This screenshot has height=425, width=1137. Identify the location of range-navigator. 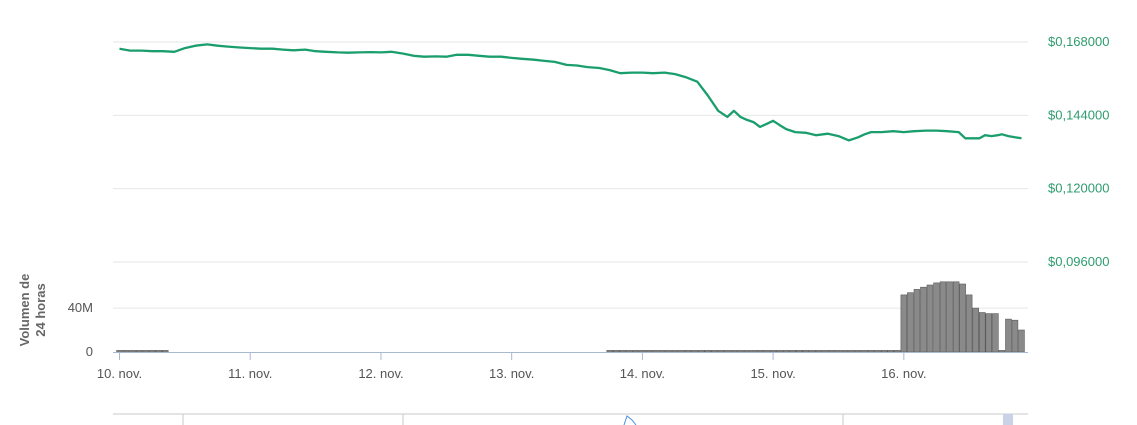
(570, 419).